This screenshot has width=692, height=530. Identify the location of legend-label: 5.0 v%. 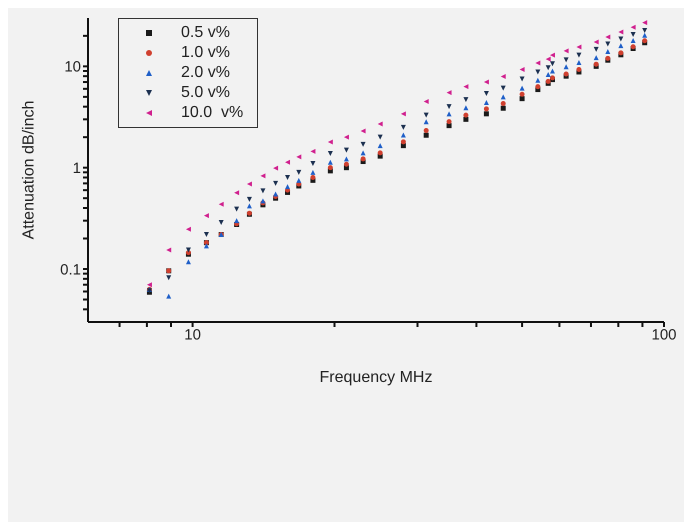
(205, 93).